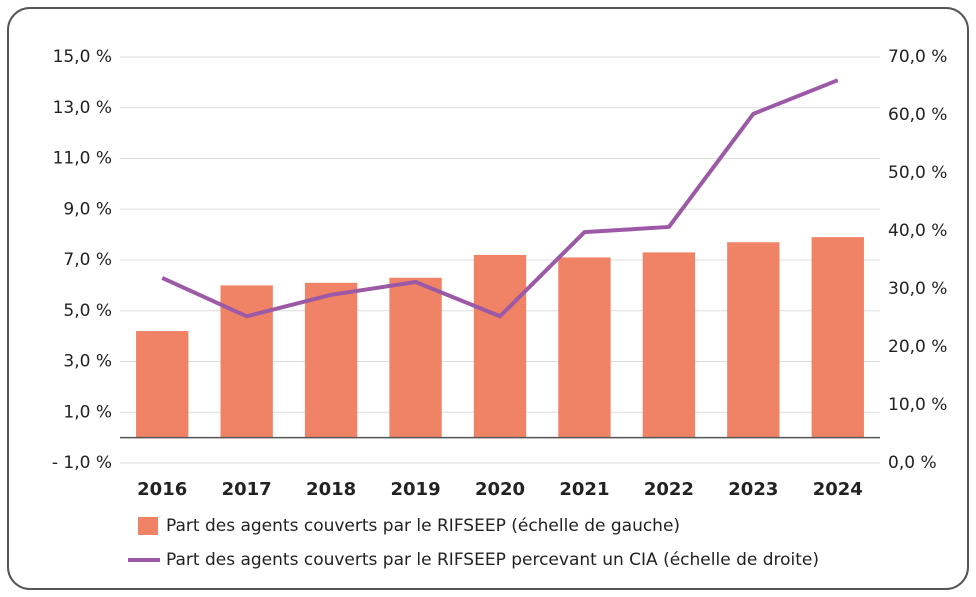  I want to click on x-tick-label: 2021, so click(584, 489).